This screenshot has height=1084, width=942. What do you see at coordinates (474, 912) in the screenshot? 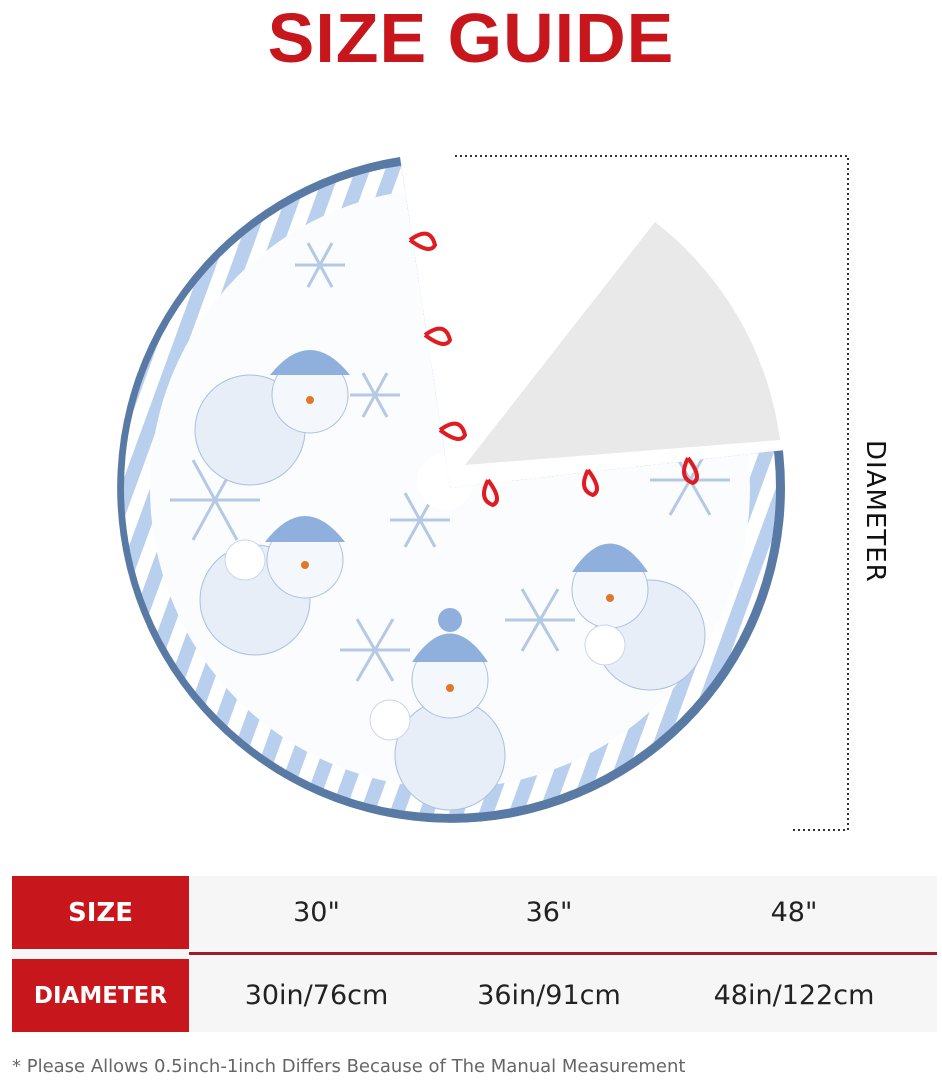
I see `table-row: SIZE 30" 36" 48"` at bounding box center [474, 912].